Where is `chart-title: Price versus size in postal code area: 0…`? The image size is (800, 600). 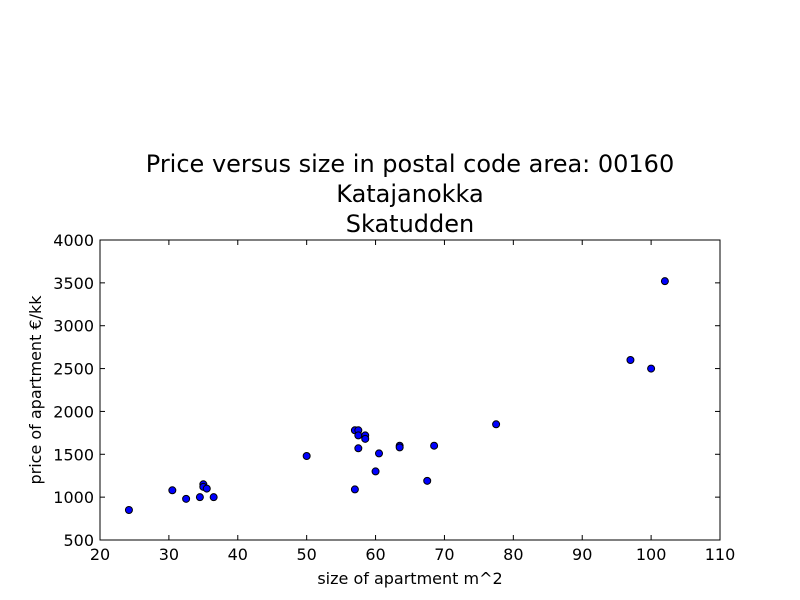
chart-title: Price versus size in postal code area: 0… is located at coordinates (410, 194).